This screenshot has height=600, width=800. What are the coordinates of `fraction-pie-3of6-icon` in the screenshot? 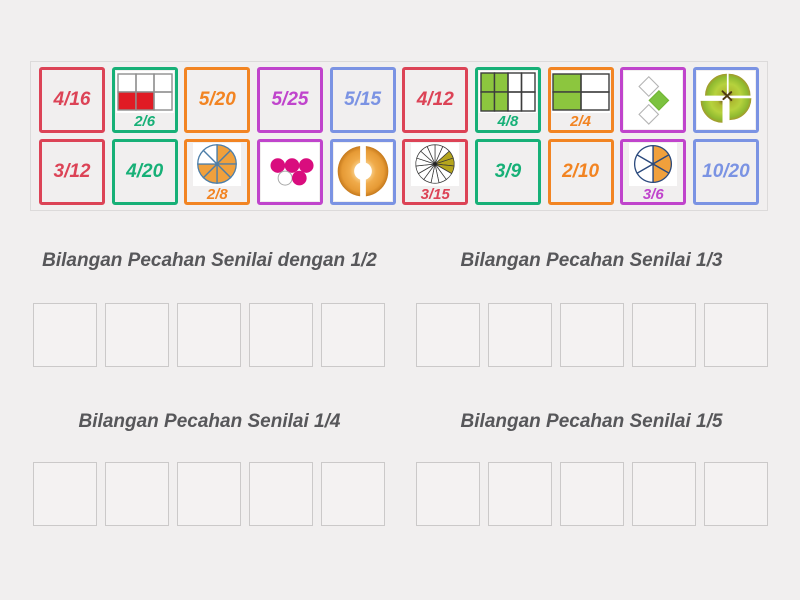 It's located at (653, 164).